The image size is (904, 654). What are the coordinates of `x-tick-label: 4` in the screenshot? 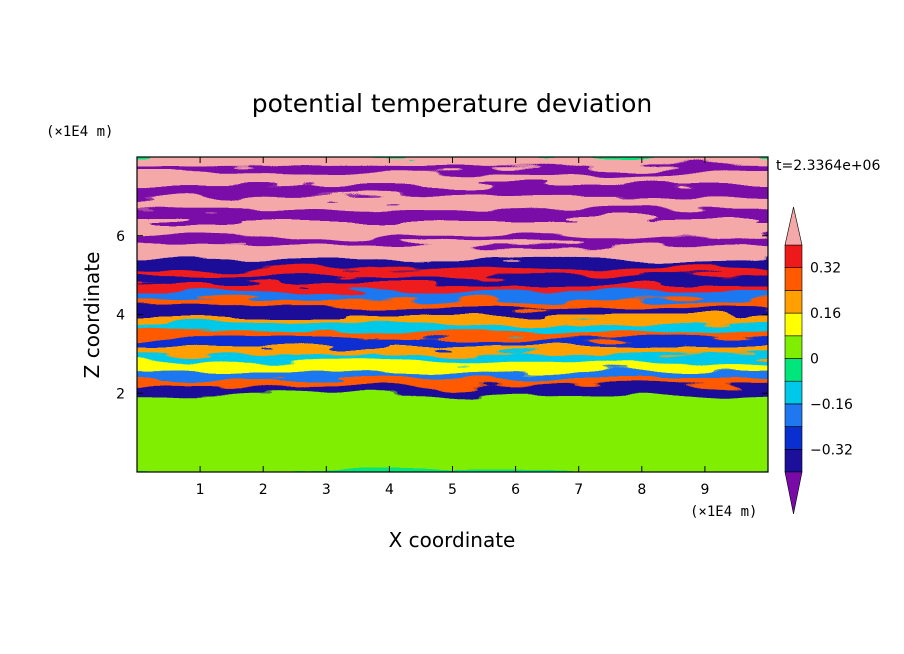 It's located at (389, 490).